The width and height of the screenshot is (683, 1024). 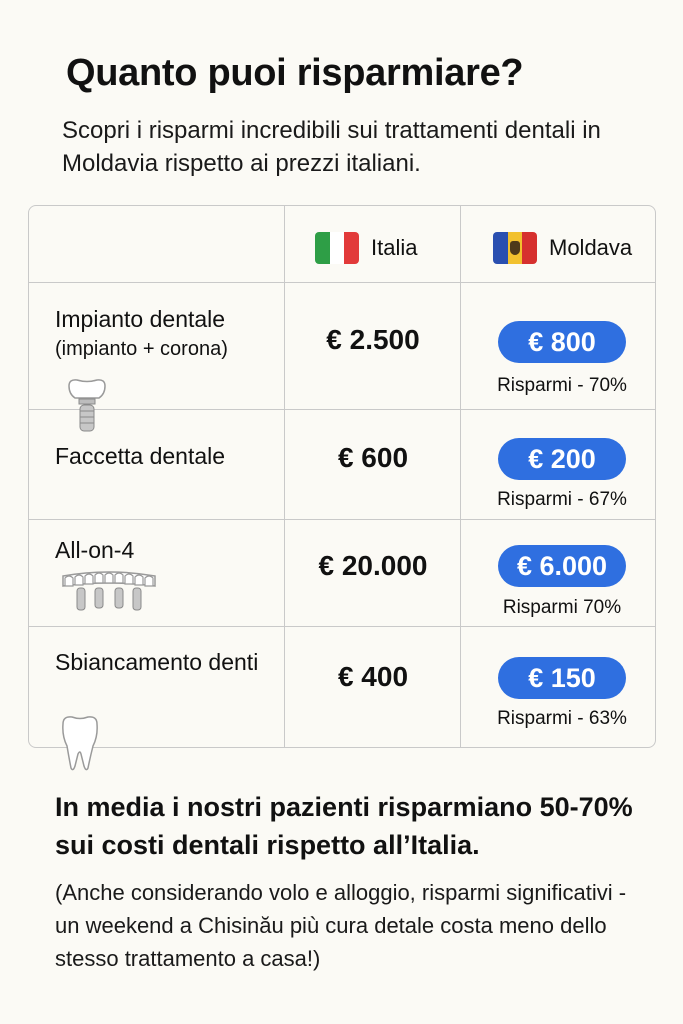 I want to click on dental-implant-icon, so click(x=87, y=405).